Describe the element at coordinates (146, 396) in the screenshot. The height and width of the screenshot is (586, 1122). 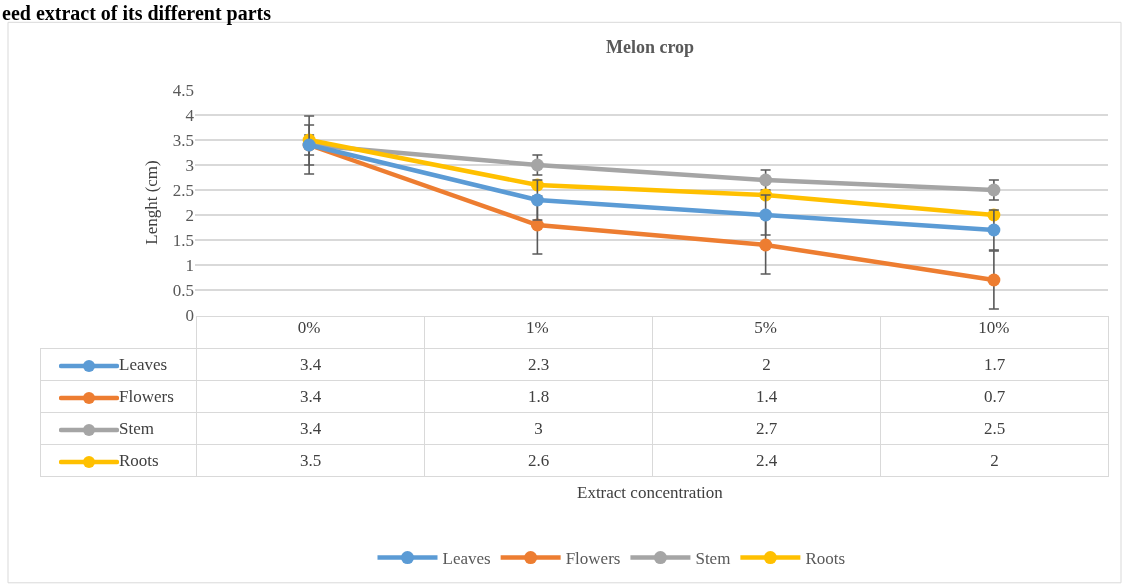
I see `legend-label: Flowers` at that location.